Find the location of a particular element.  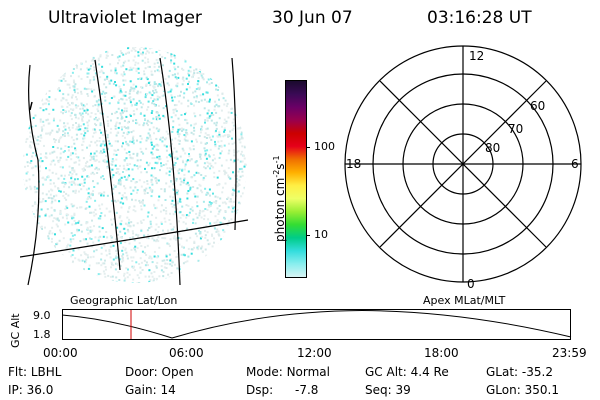

colorbar-tick-100: 100 is located at coordinates (324, 146).